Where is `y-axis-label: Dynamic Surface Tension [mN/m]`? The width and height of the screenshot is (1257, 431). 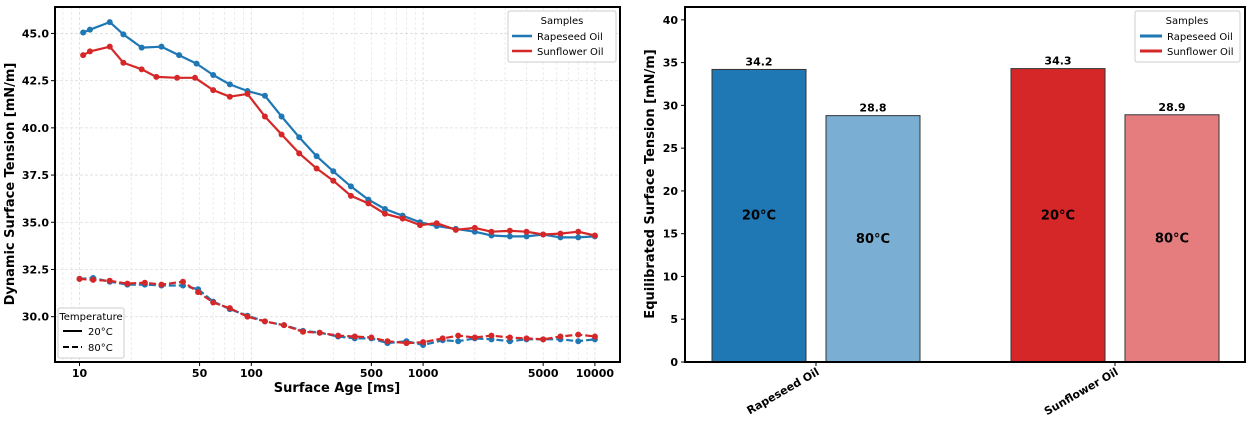 y-axis-label: Dynamic Surface Tension [mN/m] is located at coordinates (10, 184).